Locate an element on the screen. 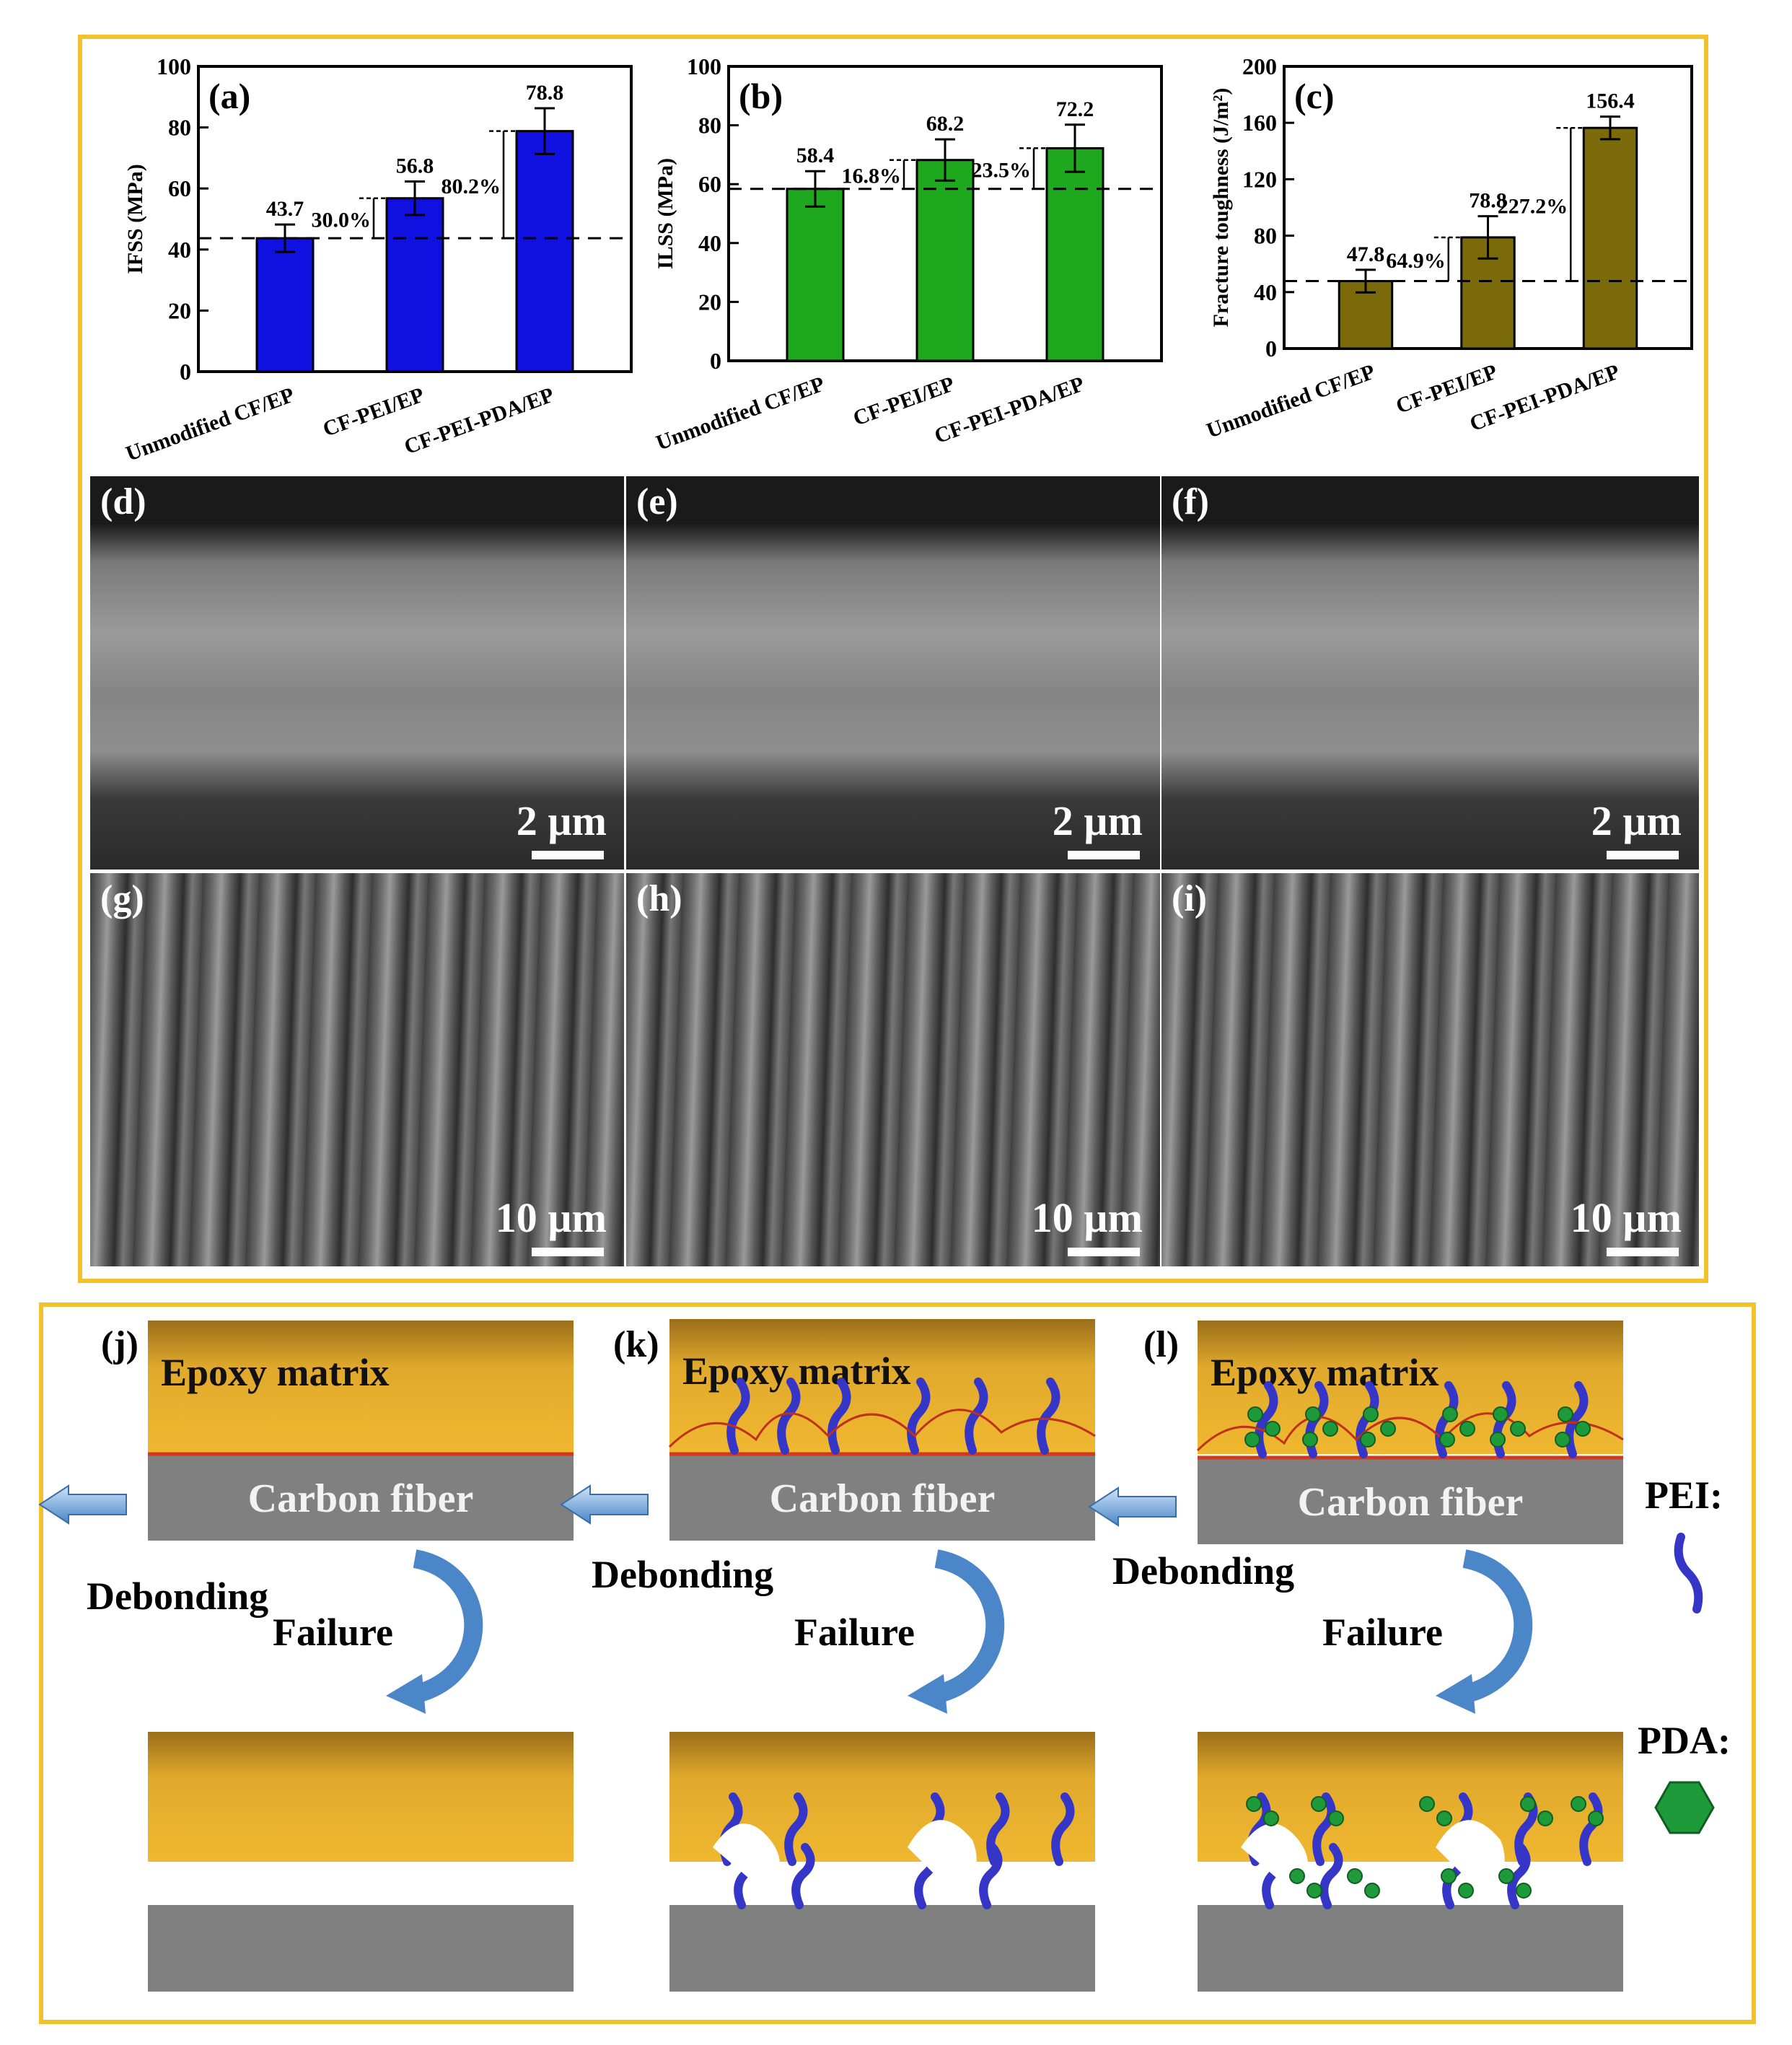 This screenshot has height=2045, width=1792. sem-panel-f: (f) 2 µm is located at coordinates (1430, 673).